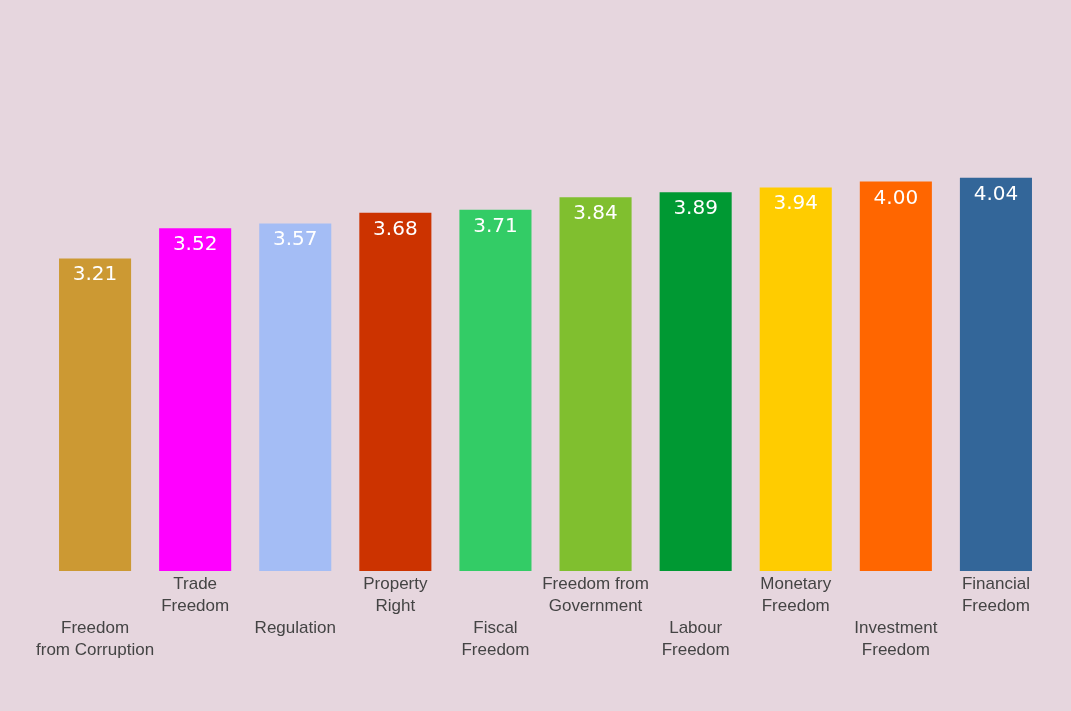 The image size is (1071, 711). I want to click on data-label: 3.89, so click(695, 207).